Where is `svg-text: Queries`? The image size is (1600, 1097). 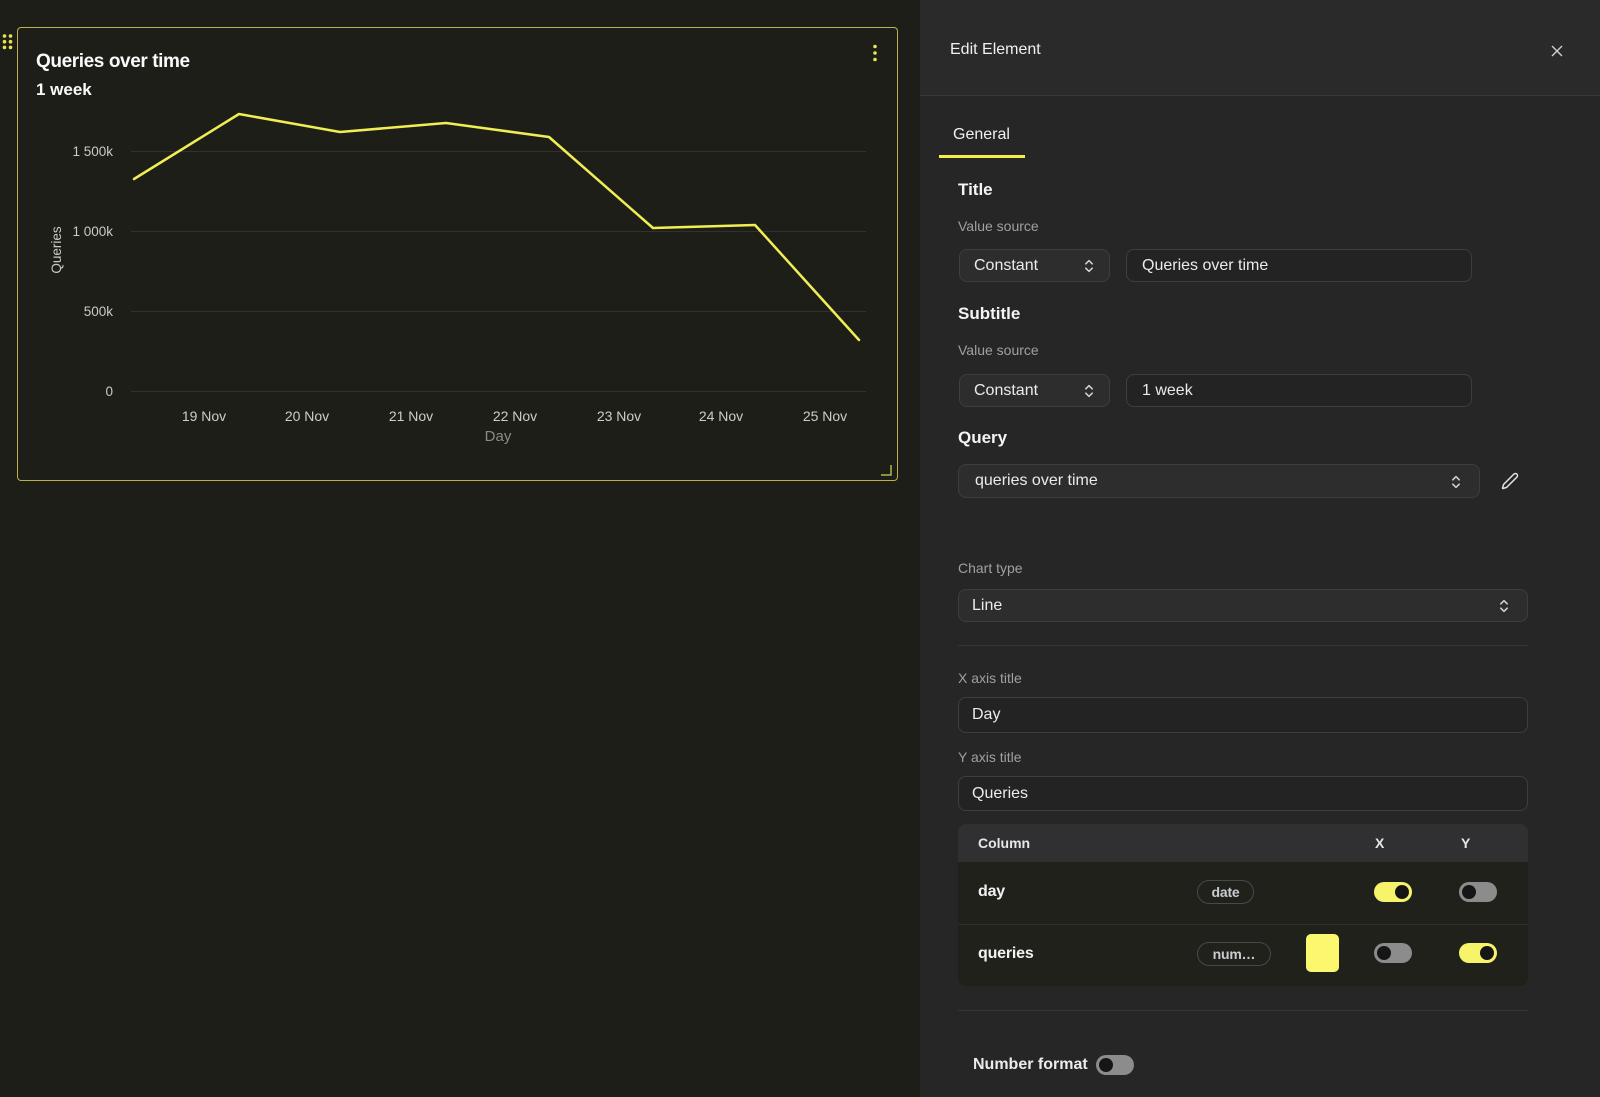 svg-text: Queries is located at coordinates (56, 250).